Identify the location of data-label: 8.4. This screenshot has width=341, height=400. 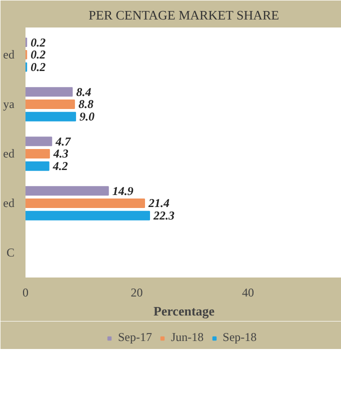
(84, 91).